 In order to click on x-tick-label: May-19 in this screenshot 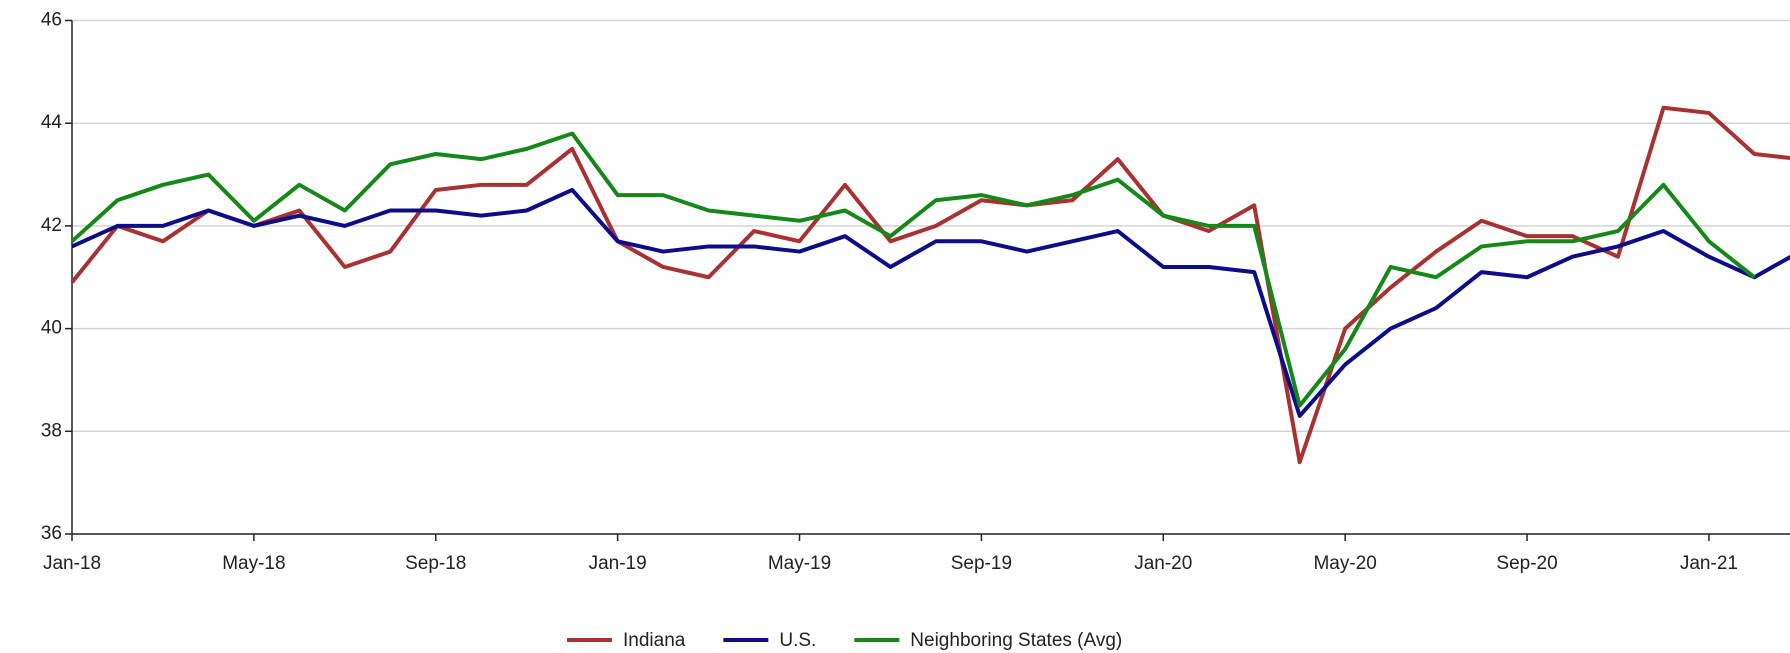, I will do `click(799, 563)`.